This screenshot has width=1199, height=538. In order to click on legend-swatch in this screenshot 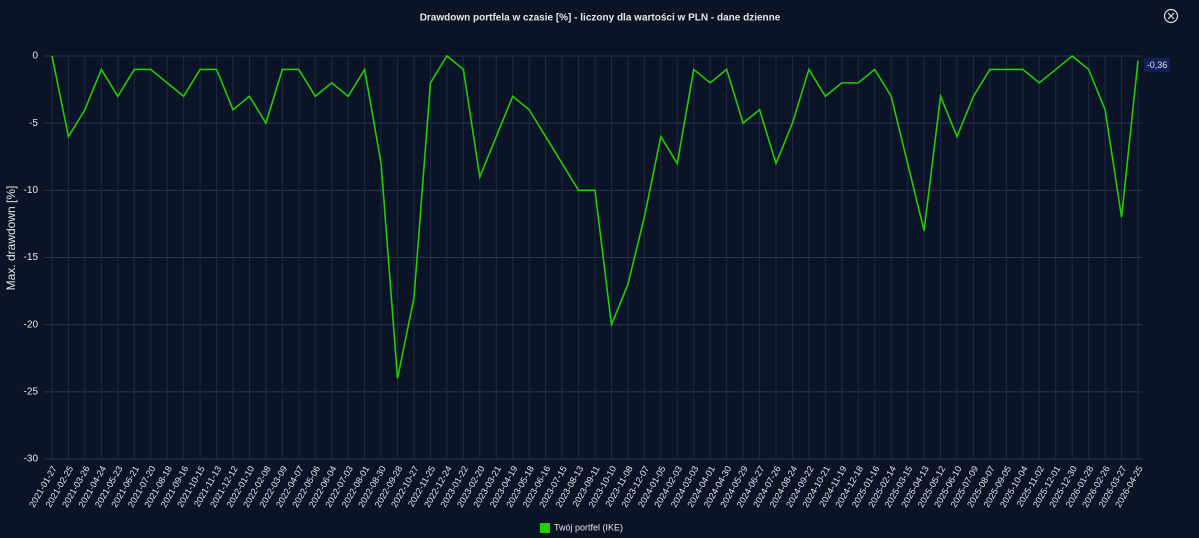, I will do `click(545, 528)`.